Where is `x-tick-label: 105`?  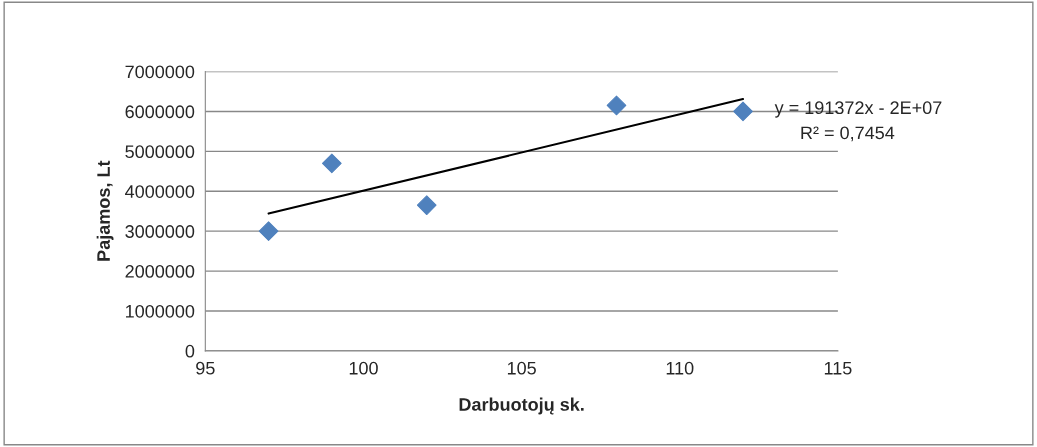
x-tick-label: 105 is located at coordinates (521, 368).